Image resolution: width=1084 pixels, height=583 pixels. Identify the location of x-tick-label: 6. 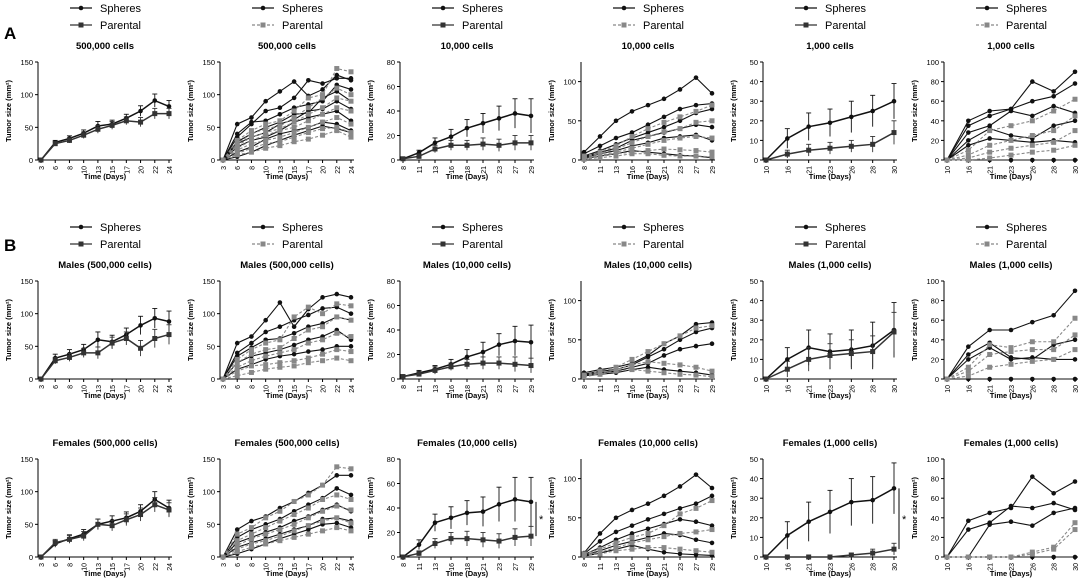
(238, 168).